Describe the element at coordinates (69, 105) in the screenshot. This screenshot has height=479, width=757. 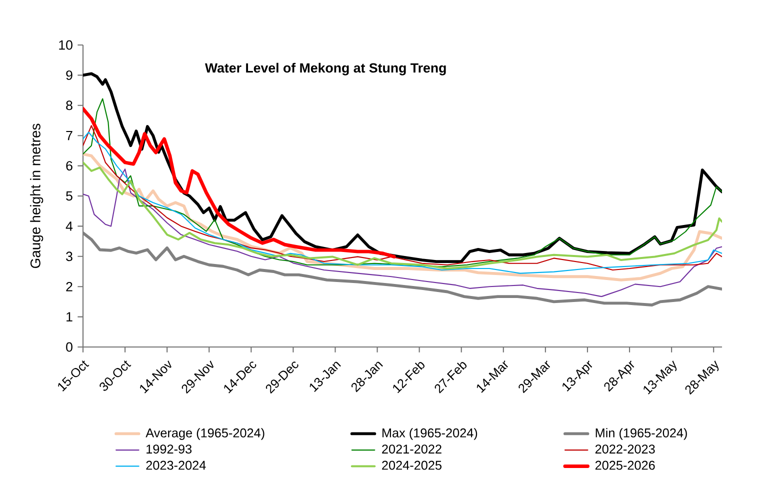
I see `y-tick-label: 8` at that location.